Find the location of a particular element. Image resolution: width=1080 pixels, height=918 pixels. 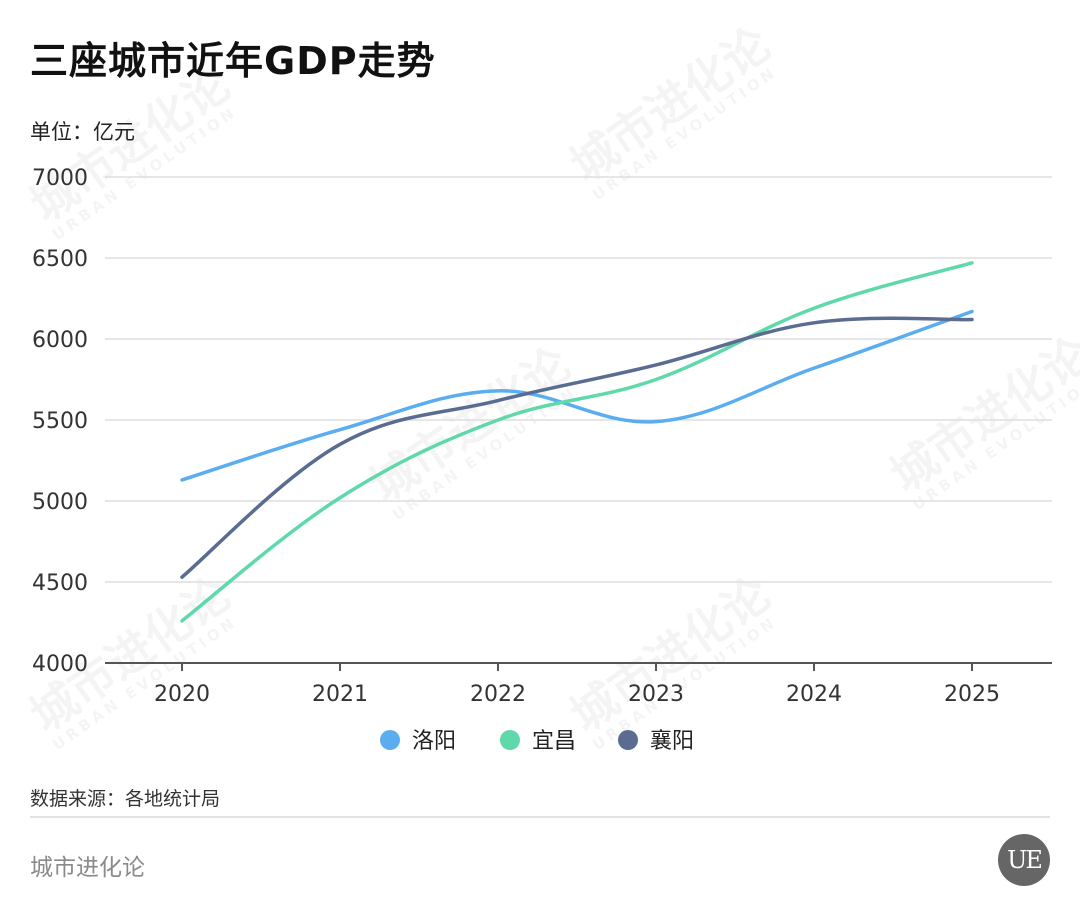

brand-name: 城市进化论 is located at coordinates (87, 868).